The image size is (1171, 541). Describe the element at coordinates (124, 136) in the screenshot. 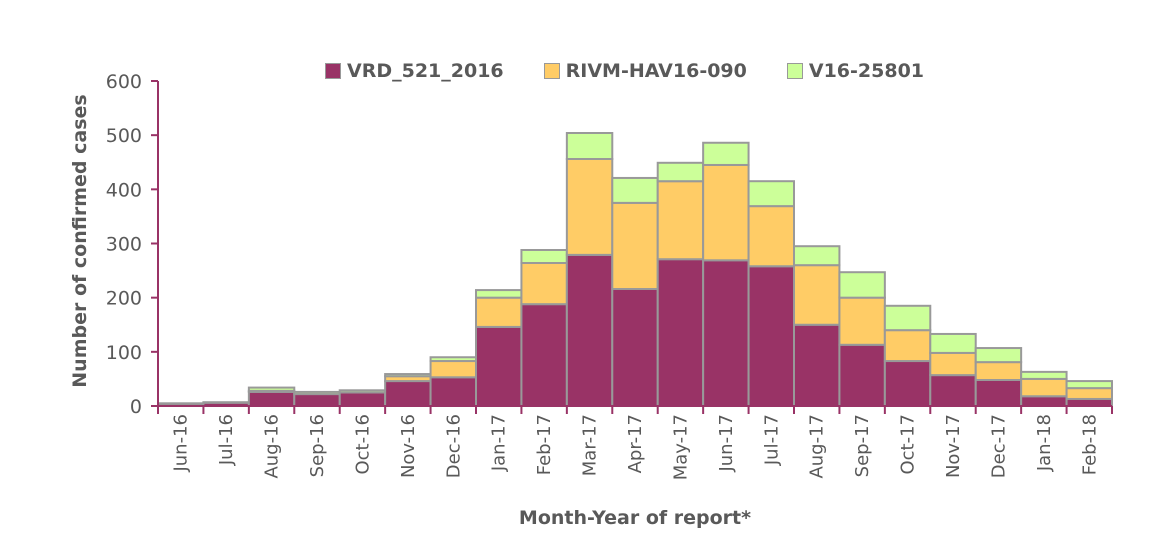

I see `y-tick-label: 500` at that location.